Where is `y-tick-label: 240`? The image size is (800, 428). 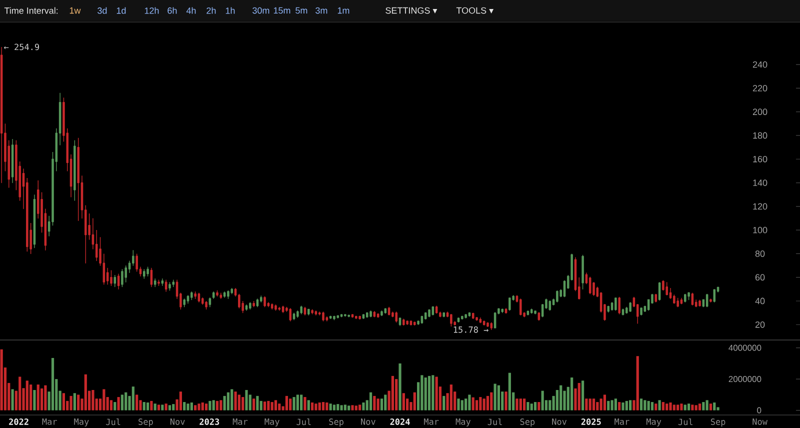 y-tick-label: 240 is located at coordinates (760, 64).